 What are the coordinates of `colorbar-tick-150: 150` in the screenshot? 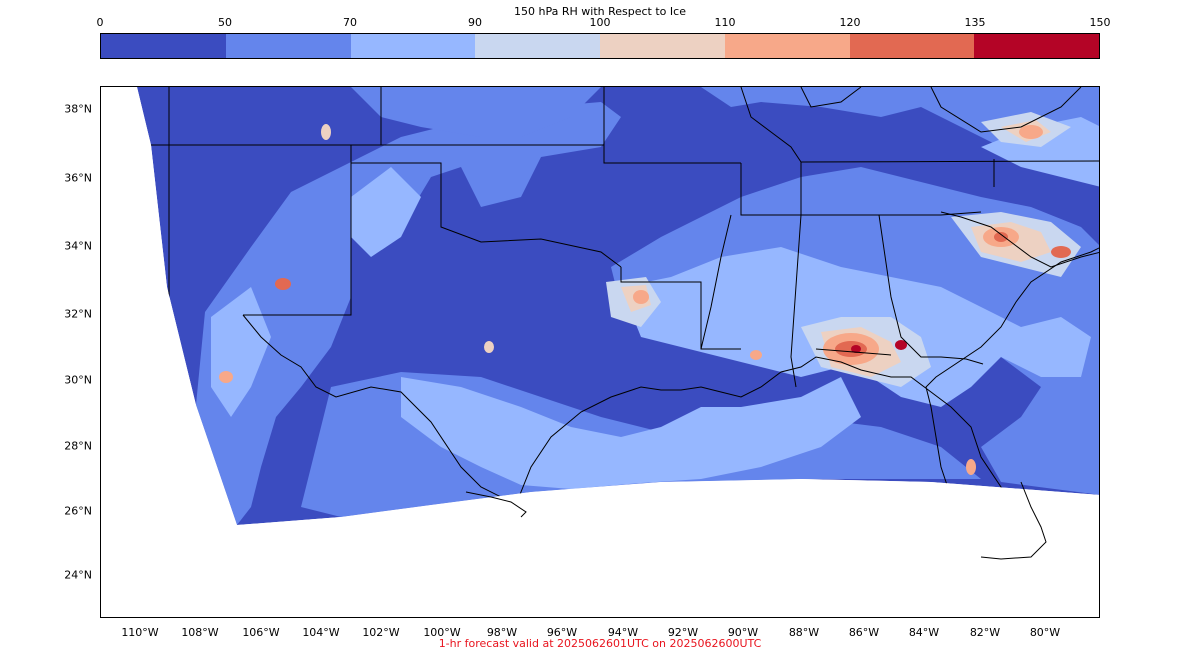 It's located at (1100, 22).